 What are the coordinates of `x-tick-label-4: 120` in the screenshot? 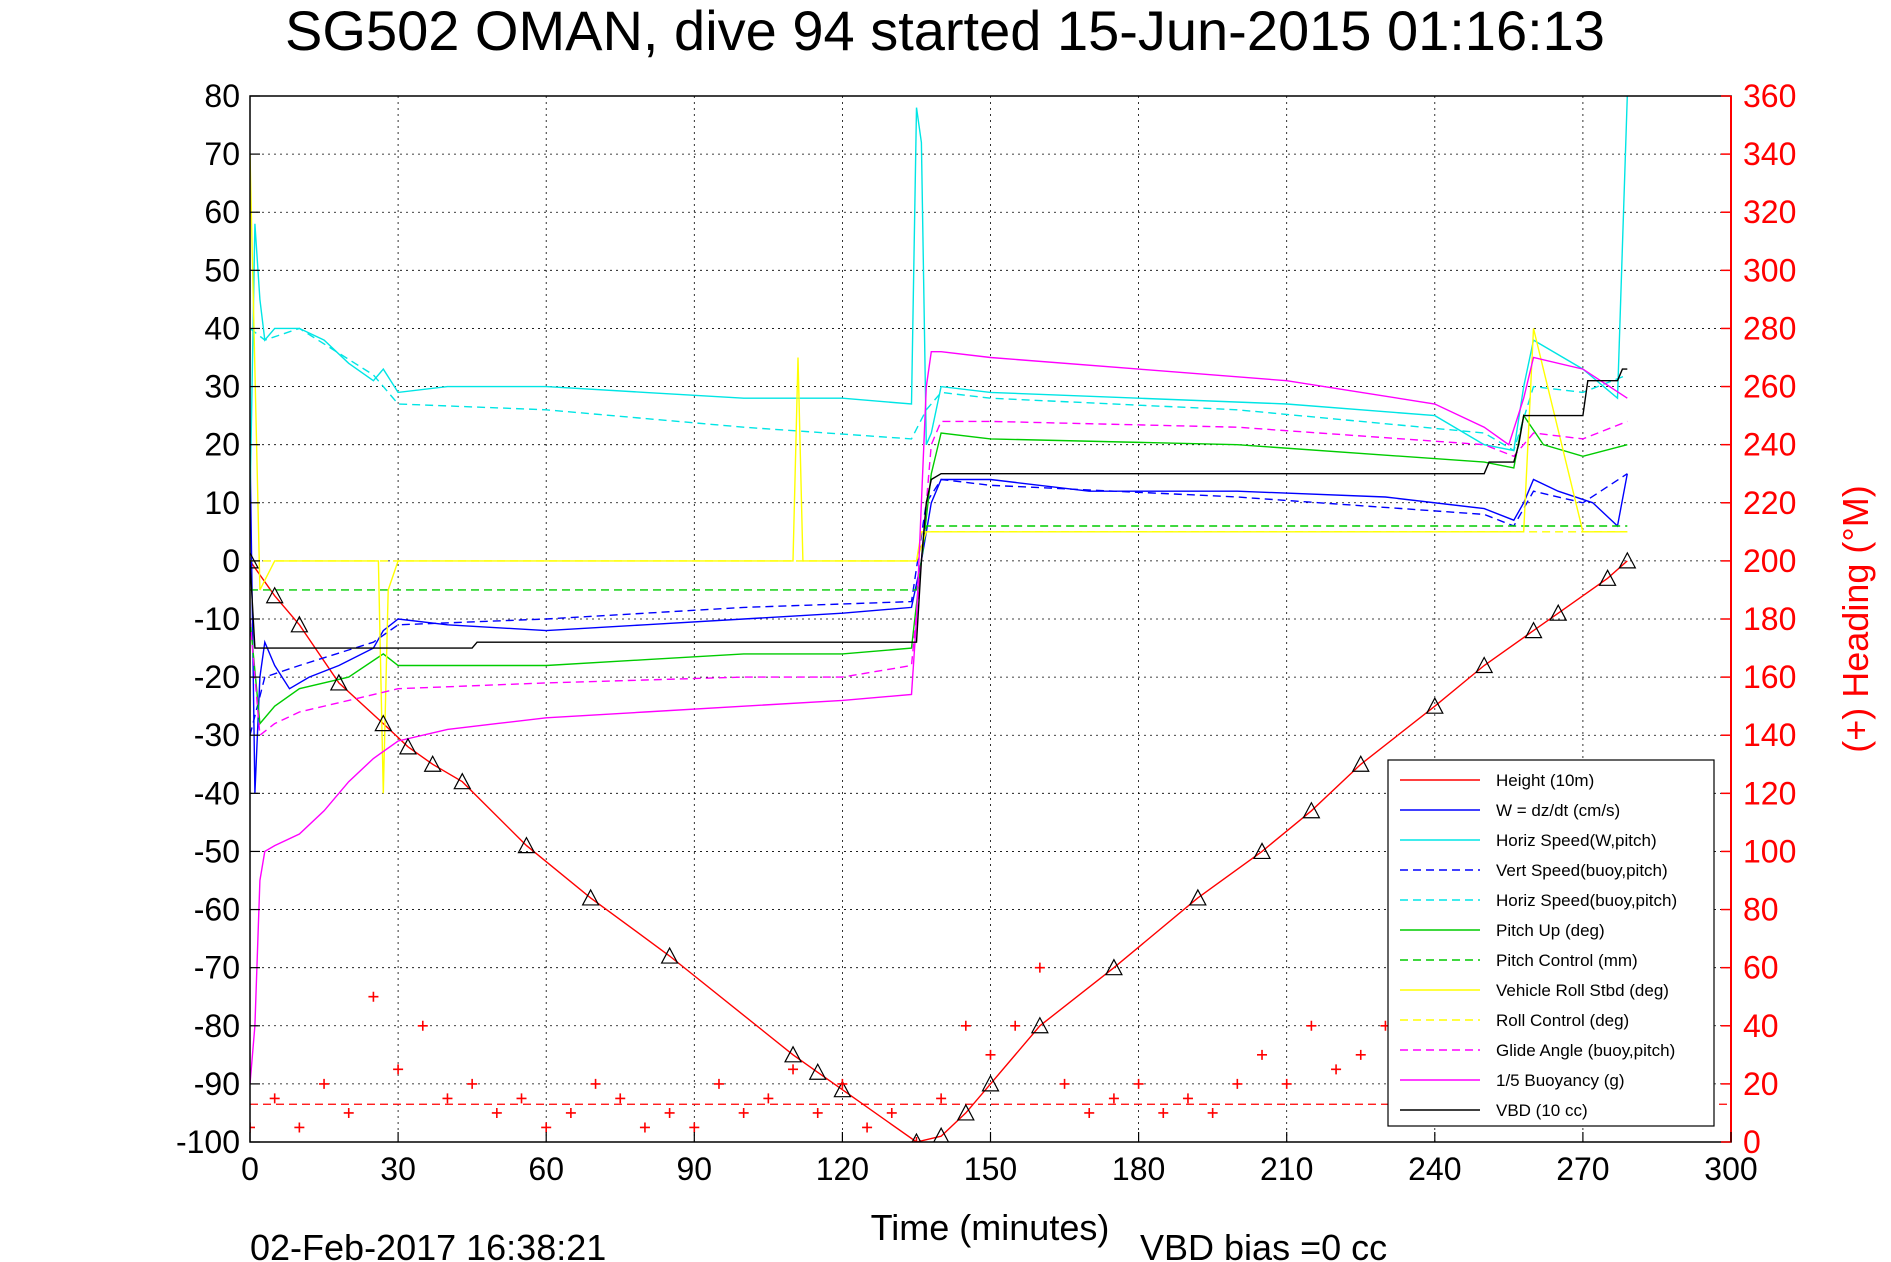 It's located at (842, 1169).